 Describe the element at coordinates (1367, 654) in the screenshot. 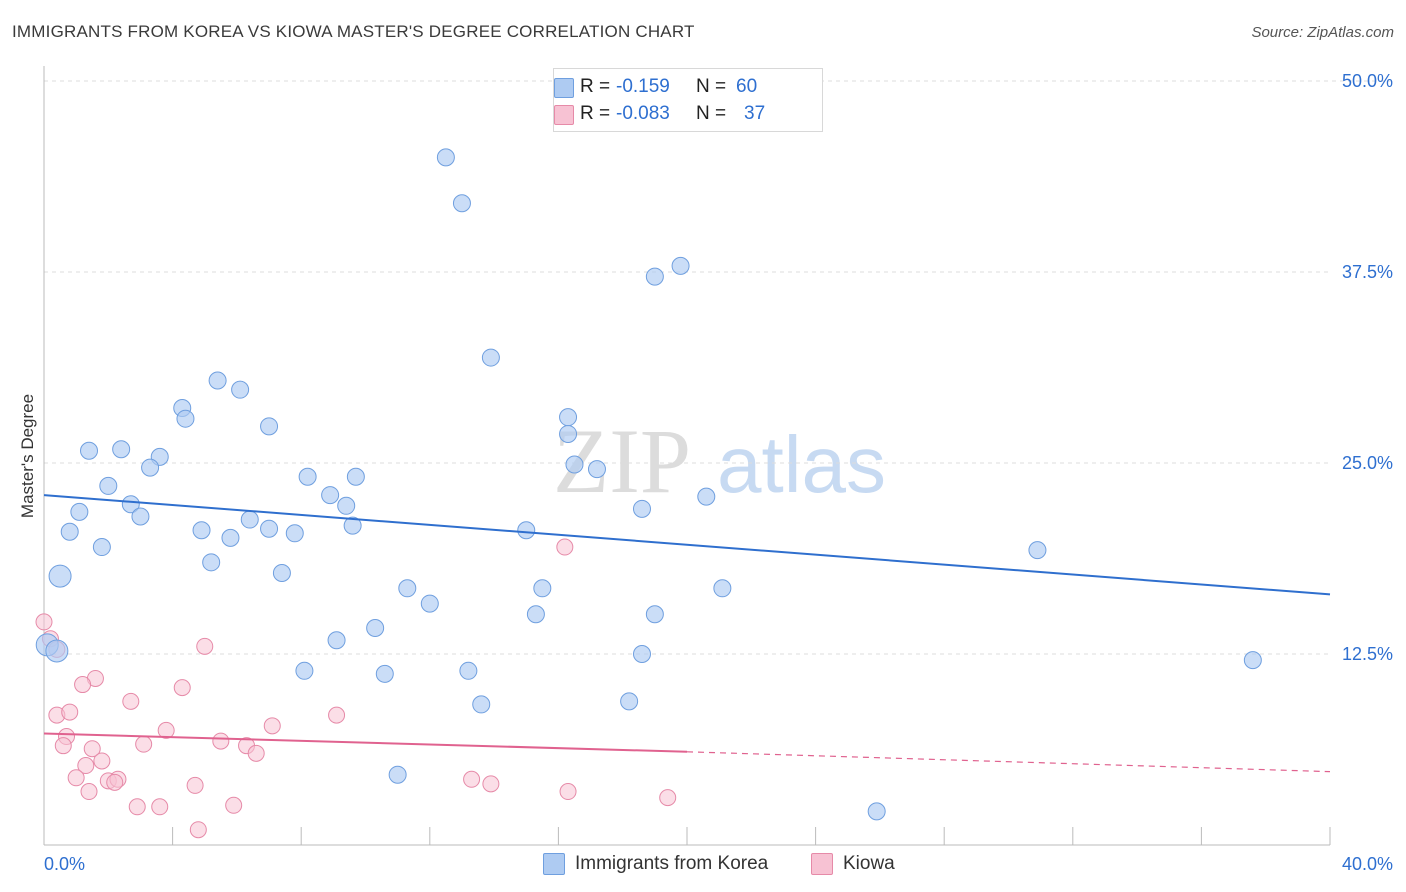

I see `y-tick-label: 12.5%` at that location.